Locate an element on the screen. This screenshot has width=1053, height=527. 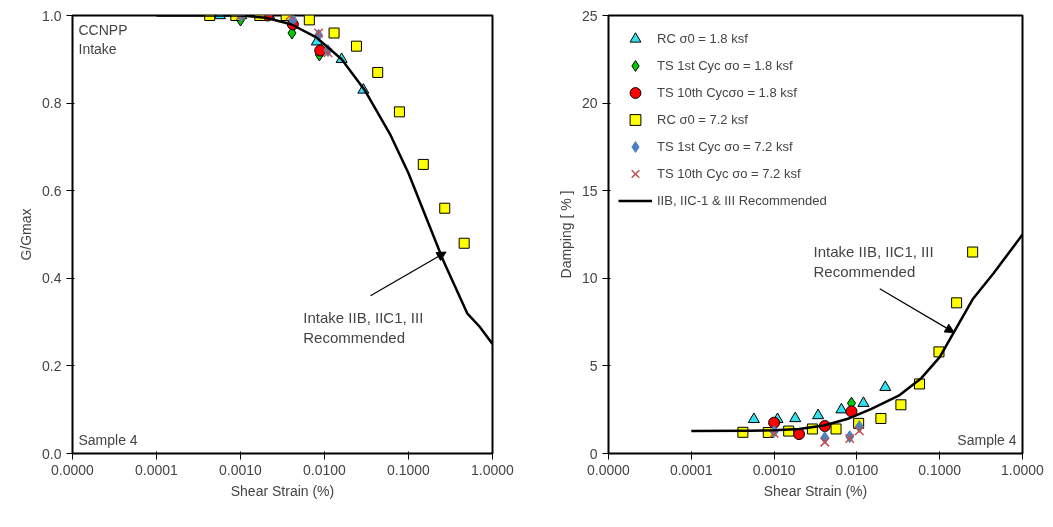
y-tick-label: 1.0 is located at coordinates (52, 15).